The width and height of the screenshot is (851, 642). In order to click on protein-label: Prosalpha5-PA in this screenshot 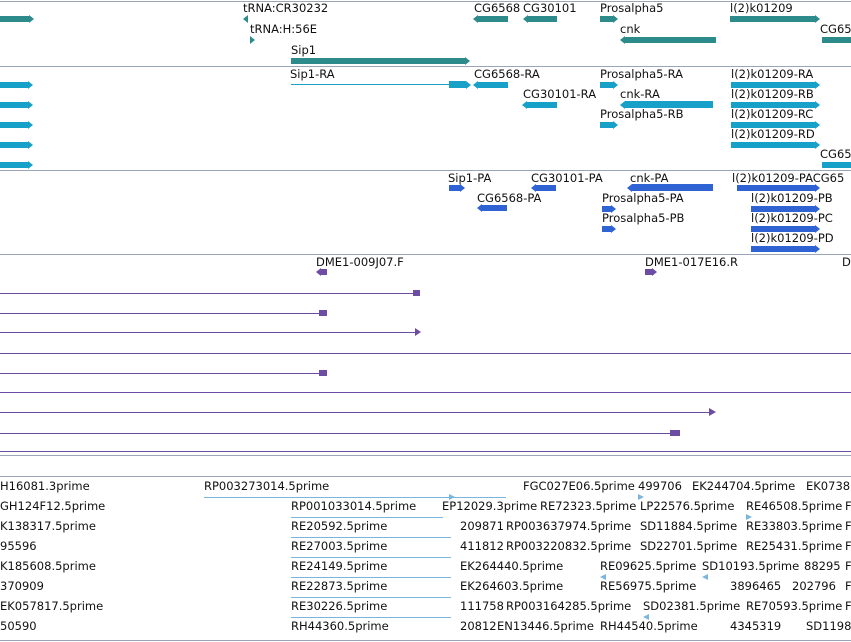, I will do `click(643, 198)`.